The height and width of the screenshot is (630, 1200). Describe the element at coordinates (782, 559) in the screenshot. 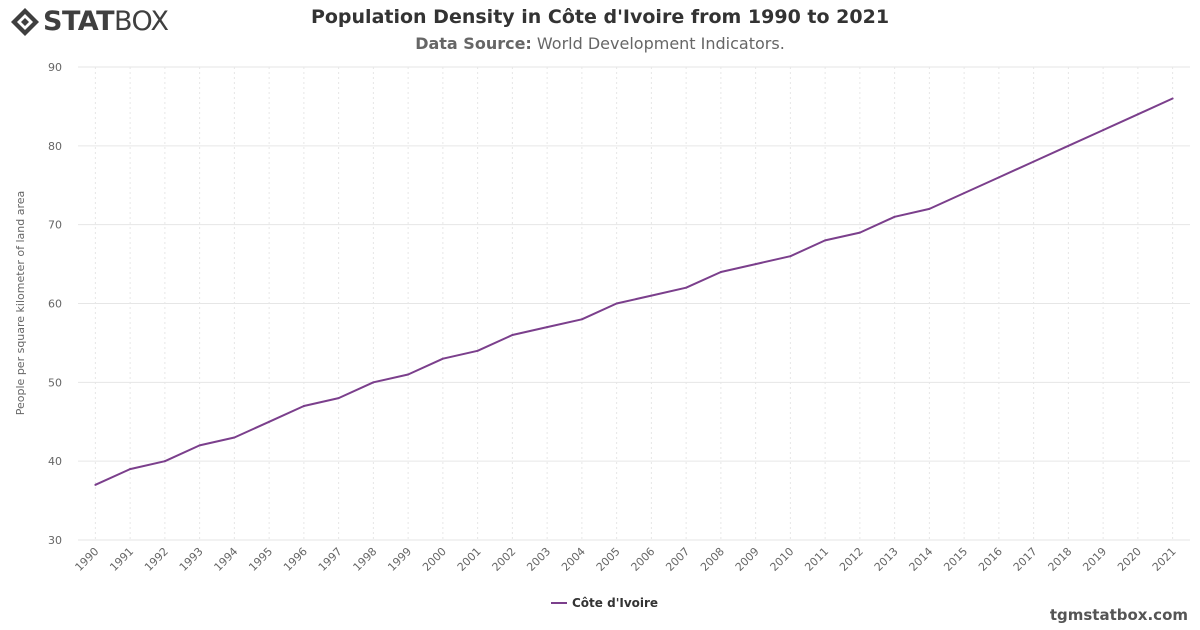

I see `x-tick-label: 2010` at that location.